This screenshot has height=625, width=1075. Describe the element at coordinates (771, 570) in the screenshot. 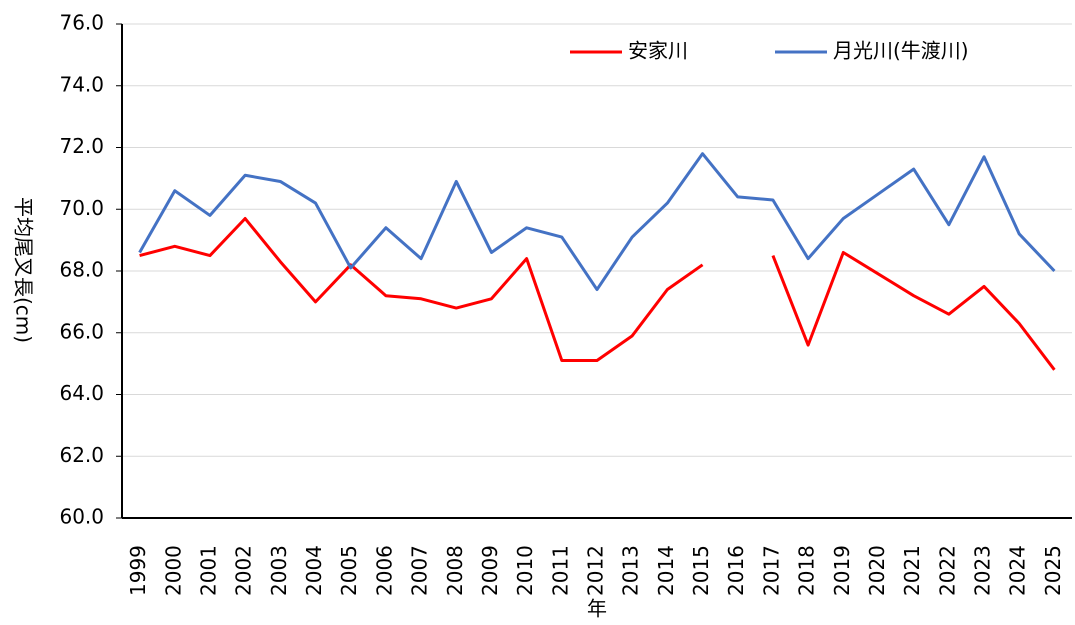

I see `x-tick-label: 2017` at that location.